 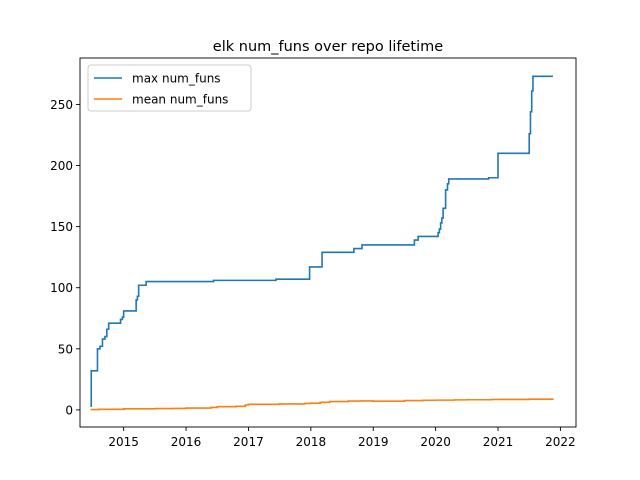 I want to click on x-tick-label: 2021, so click(x=498, y=442).